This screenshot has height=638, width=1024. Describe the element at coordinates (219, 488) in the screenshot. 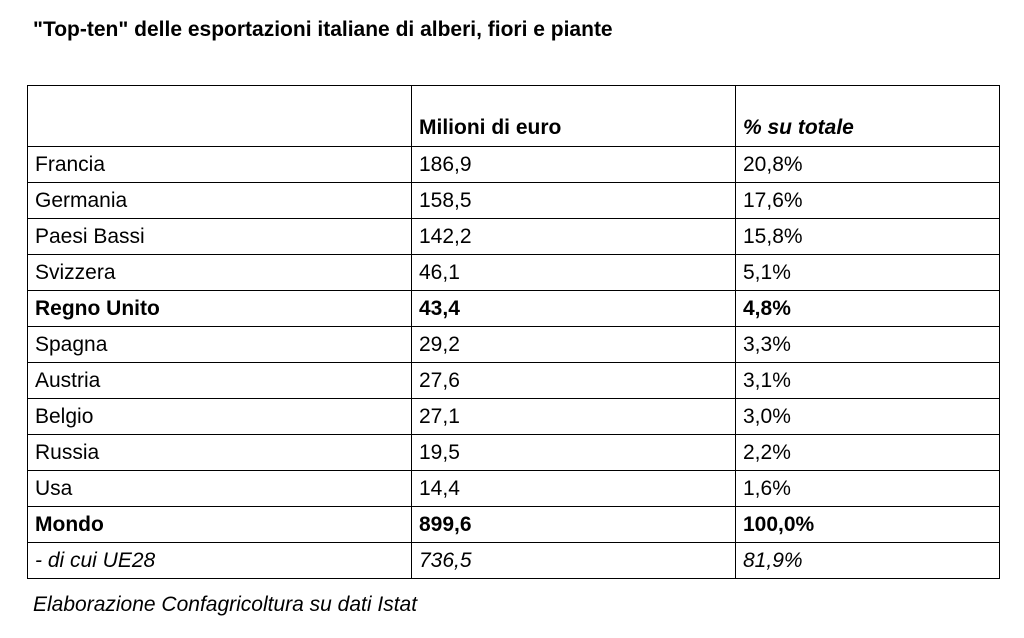

I see `table-cell: Usa` at that location.